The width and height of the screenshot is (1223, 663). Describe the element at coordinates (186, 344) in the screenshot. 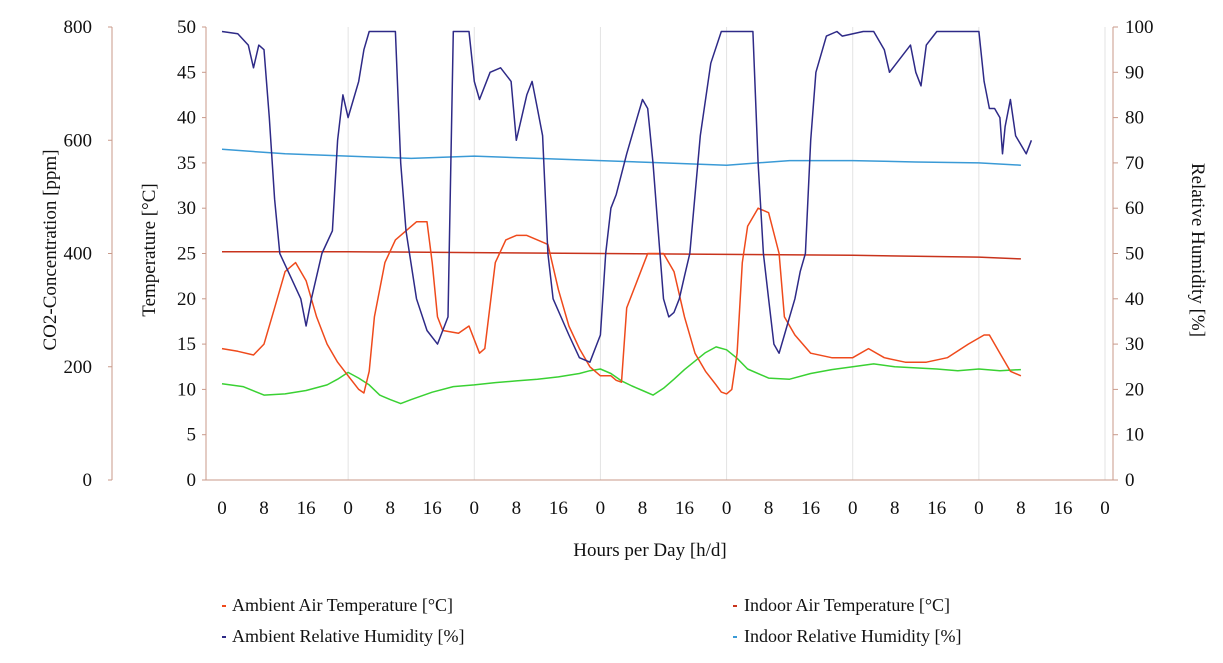

I see `tick-label: 15` at that location.